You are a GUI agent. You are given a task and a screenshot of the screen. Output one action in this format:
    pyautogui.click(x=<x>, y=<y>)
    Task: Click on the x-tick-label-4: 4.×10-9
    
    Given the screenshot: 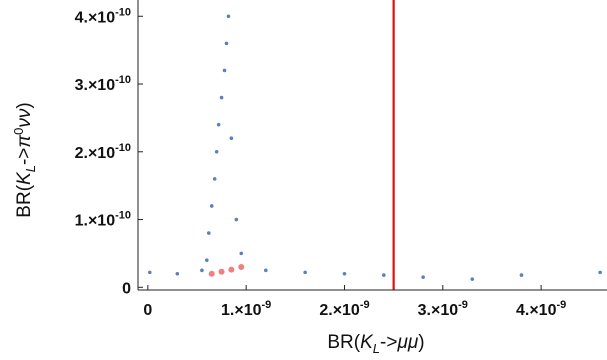 What is the action you would take?
    pyautogui.click(x=541, y=309)
    